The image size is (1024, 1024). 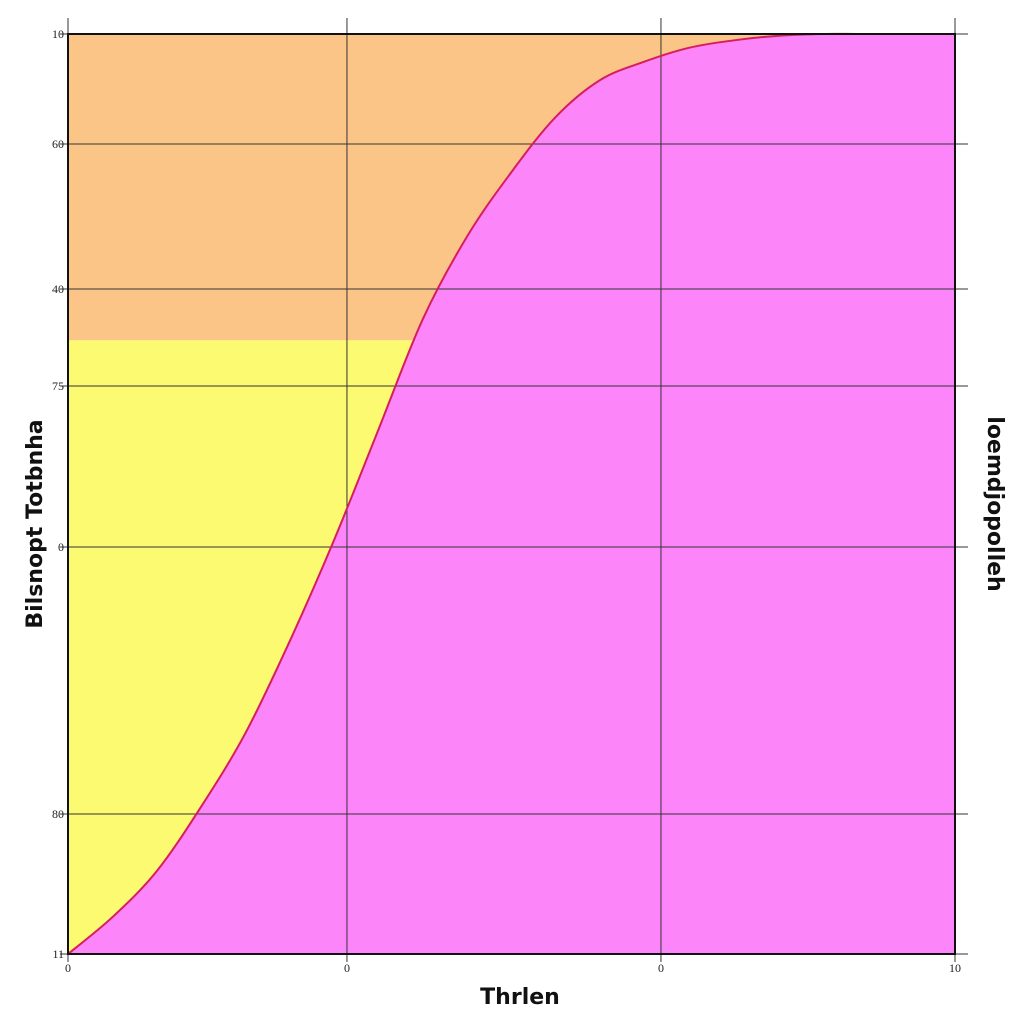 What do you see at coordinates (955, 968) in the screenshot?
I see `x-tick-label: 10` at bounding box center [955, 968].